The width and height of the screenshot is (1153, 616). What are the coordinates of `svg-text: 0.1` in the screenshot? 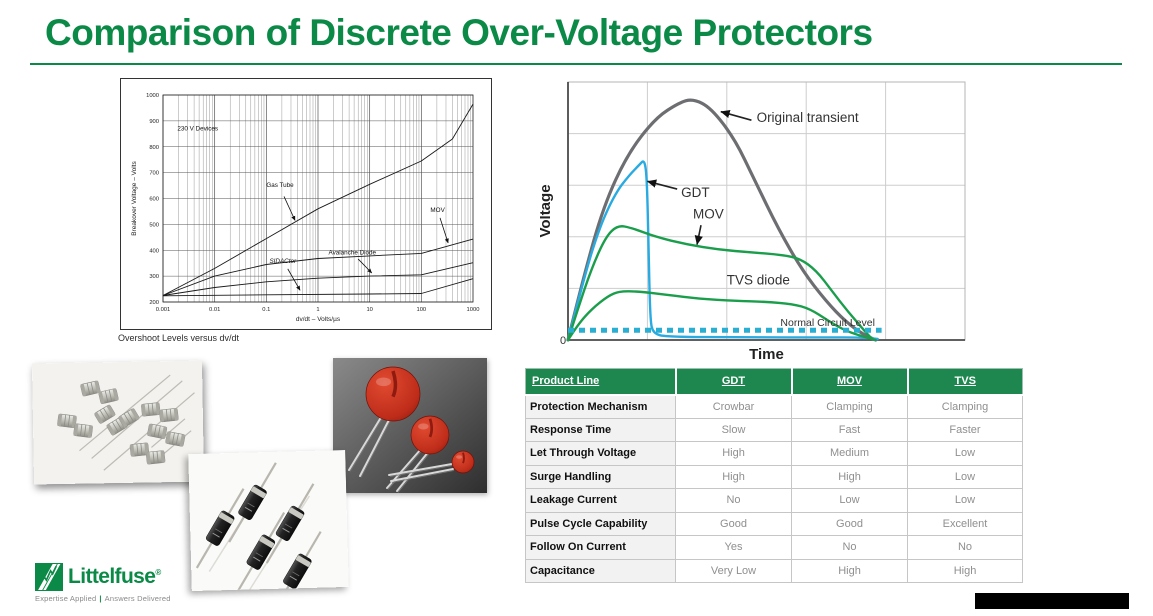 It's located at (266, 310).